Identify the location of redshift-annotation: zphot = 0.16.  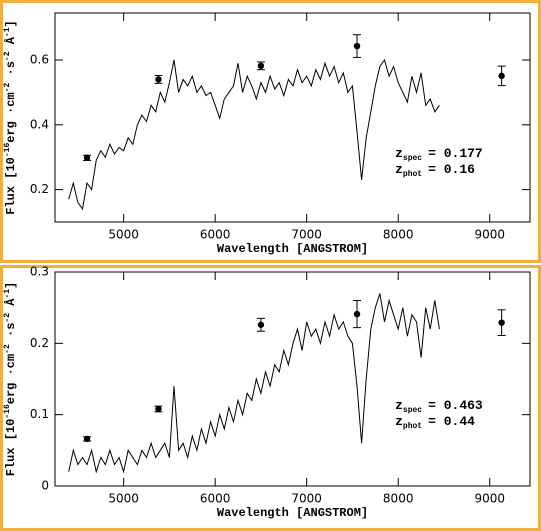
(435, 170).